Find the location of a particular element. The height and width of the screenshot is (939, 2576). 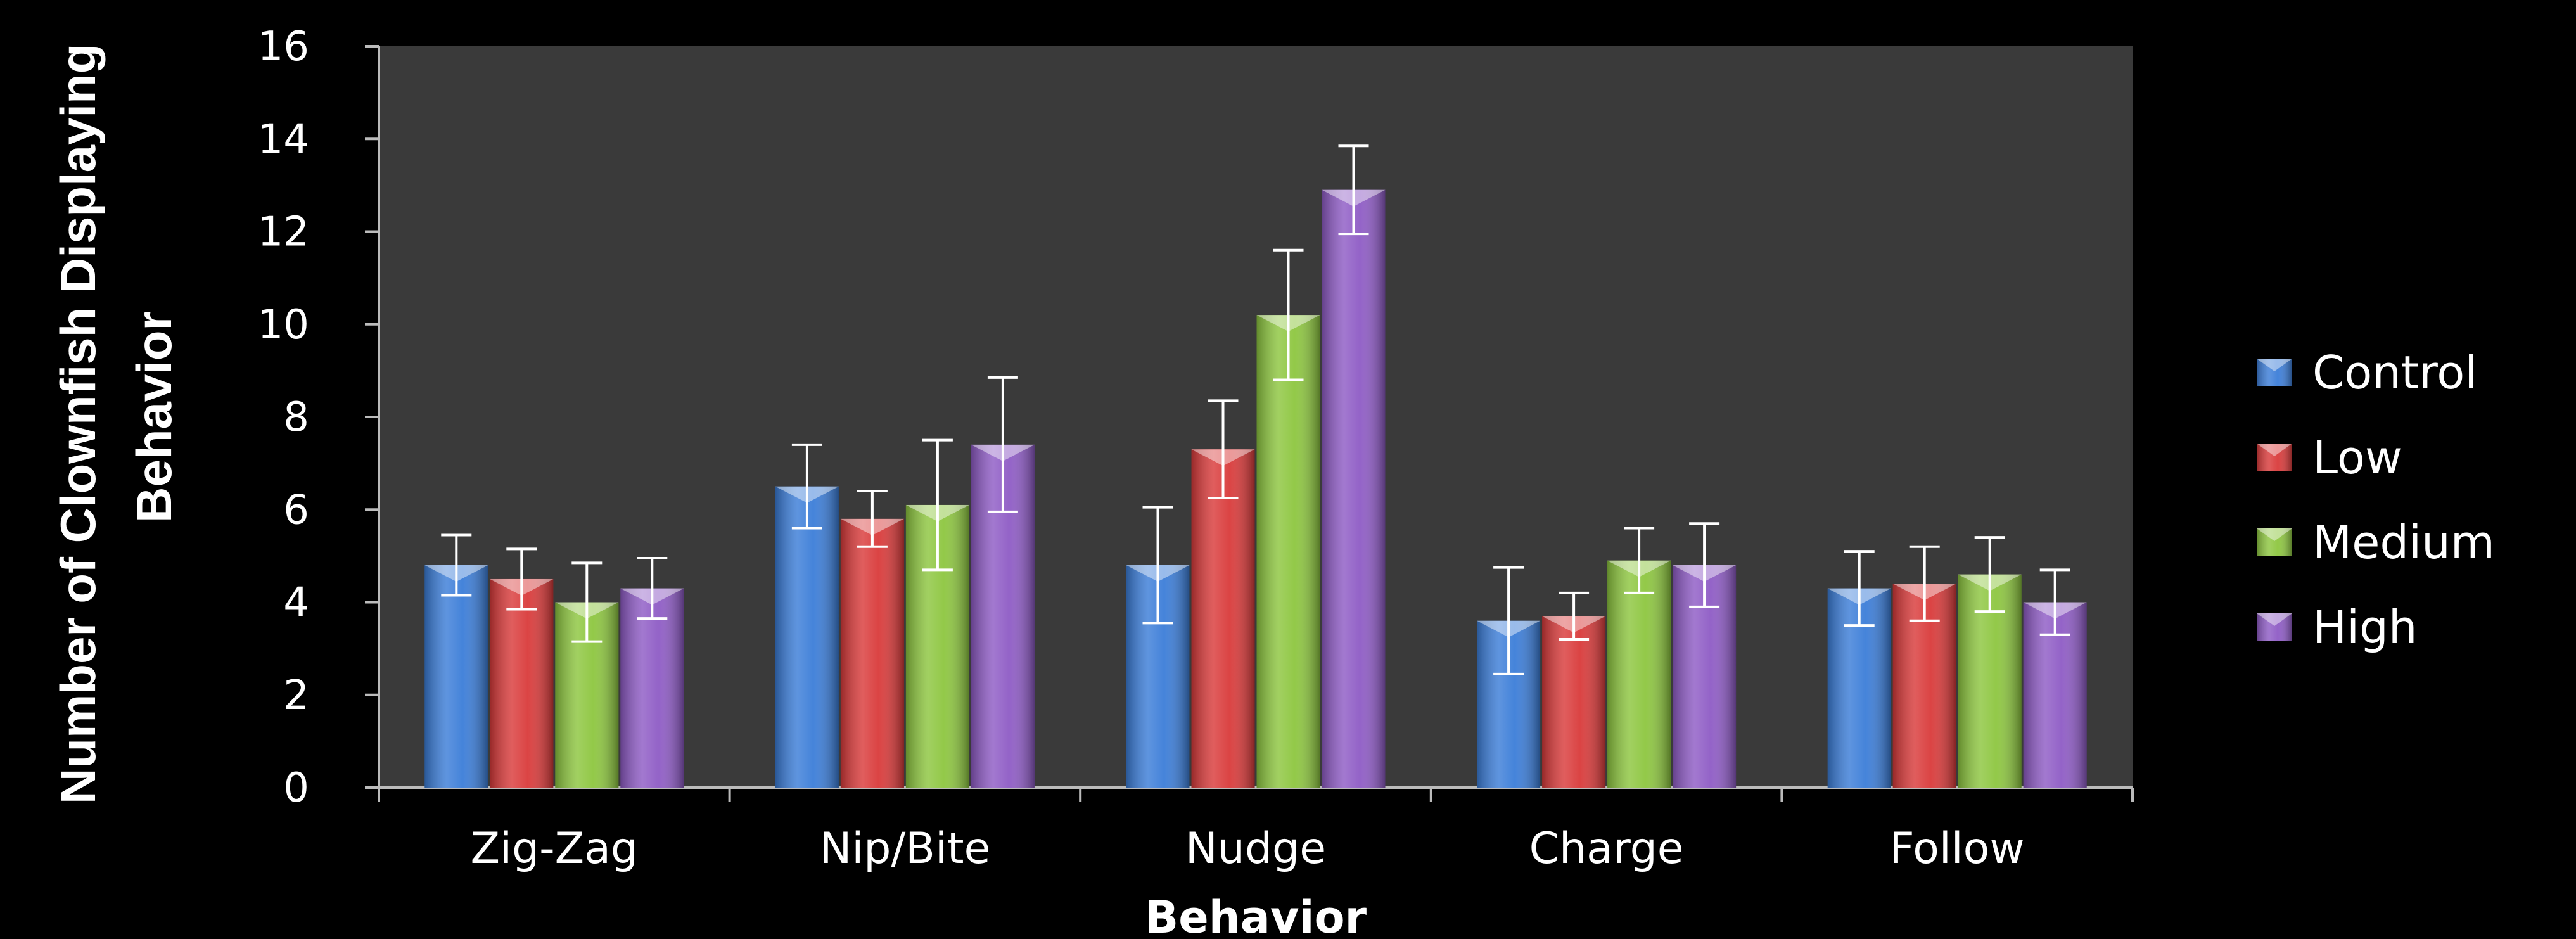

y-axis-title: Number of Clownfish Displaying Behavior is located at coordinates (116, 417).